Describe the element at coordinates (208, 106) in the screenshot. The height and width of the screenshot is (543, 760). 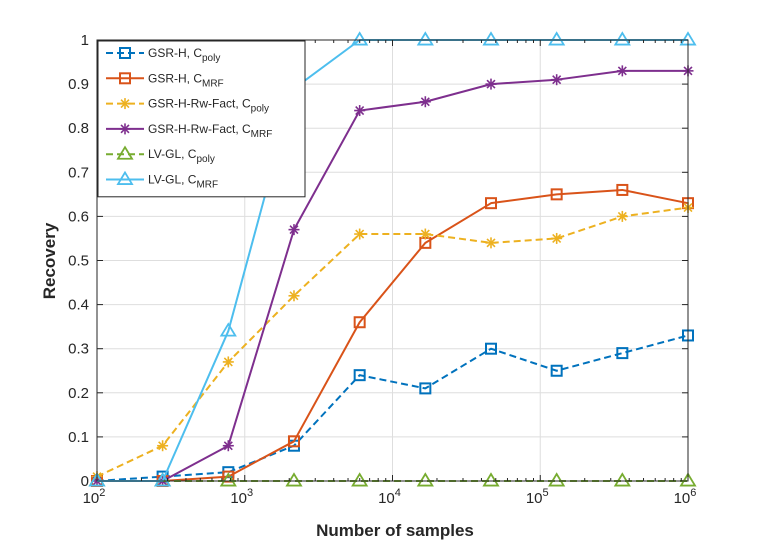
I see `legend-entry-2: GSR-H-Rw-Fact, Cpoly` at that location.